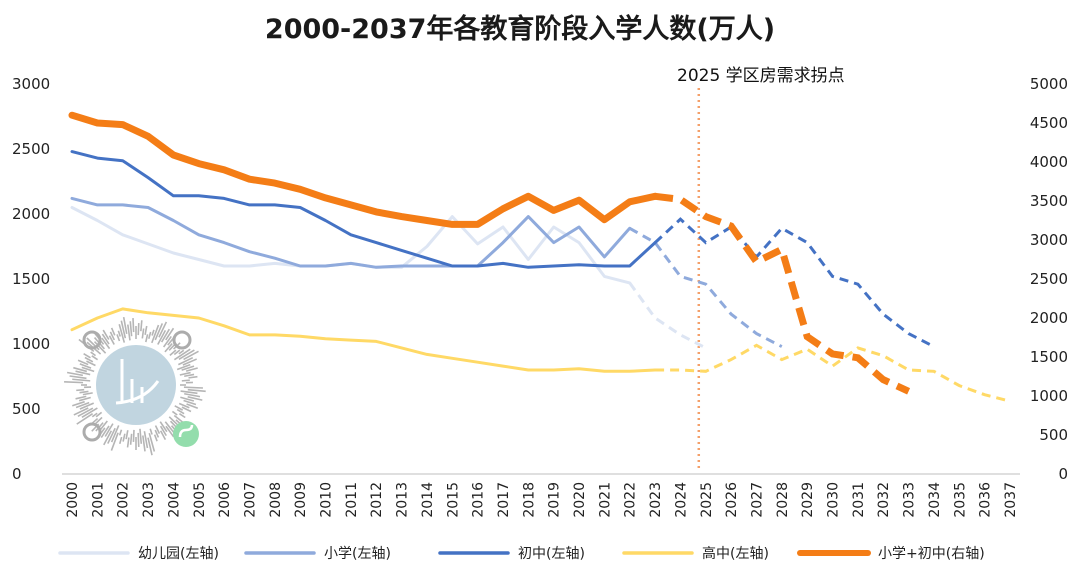  I want to click on x-tick-label: 2008, so click(276, 500).